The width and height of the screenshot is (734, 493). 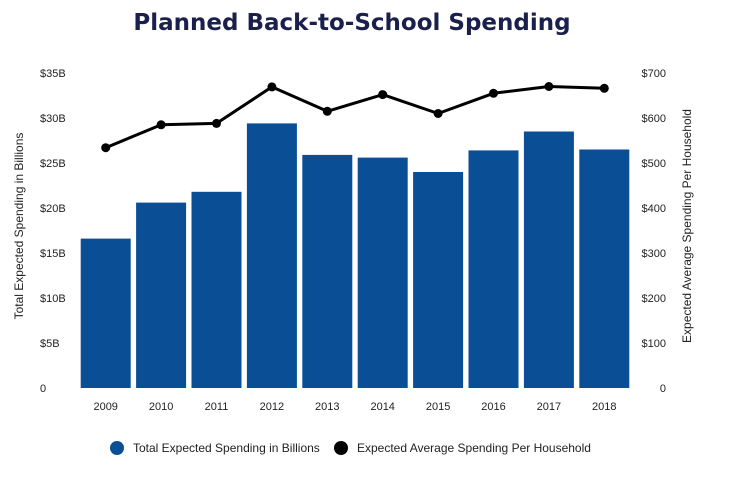 What do you see at coordinates (383, 95) in the screenshot?
I see `point-2014` at bounding box center [383, 95].